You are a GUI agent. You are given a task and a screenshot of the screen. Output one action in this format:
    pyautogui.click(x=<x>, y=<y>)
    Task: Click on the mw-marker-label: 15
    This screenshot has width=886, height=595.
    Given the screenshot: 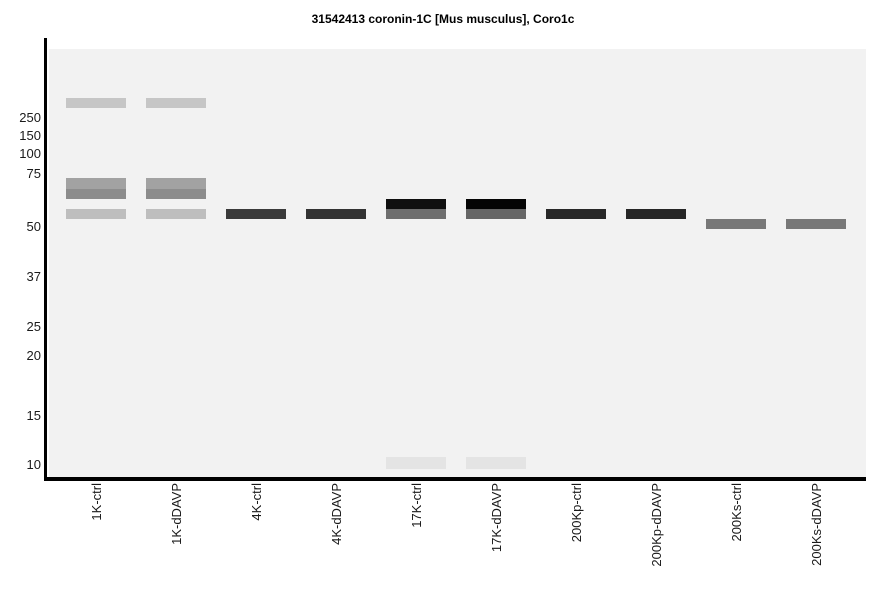 What is the action you would take?
    pyautogui.click(x=33, y=415)
    